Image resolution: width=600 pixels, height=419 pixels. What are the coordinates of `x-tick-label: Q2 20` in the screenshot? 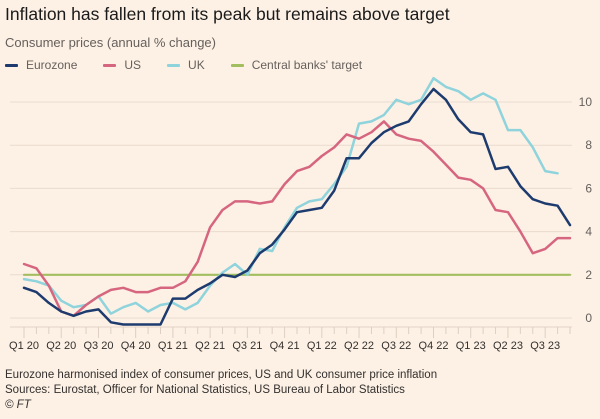 It's located at (61, 346).